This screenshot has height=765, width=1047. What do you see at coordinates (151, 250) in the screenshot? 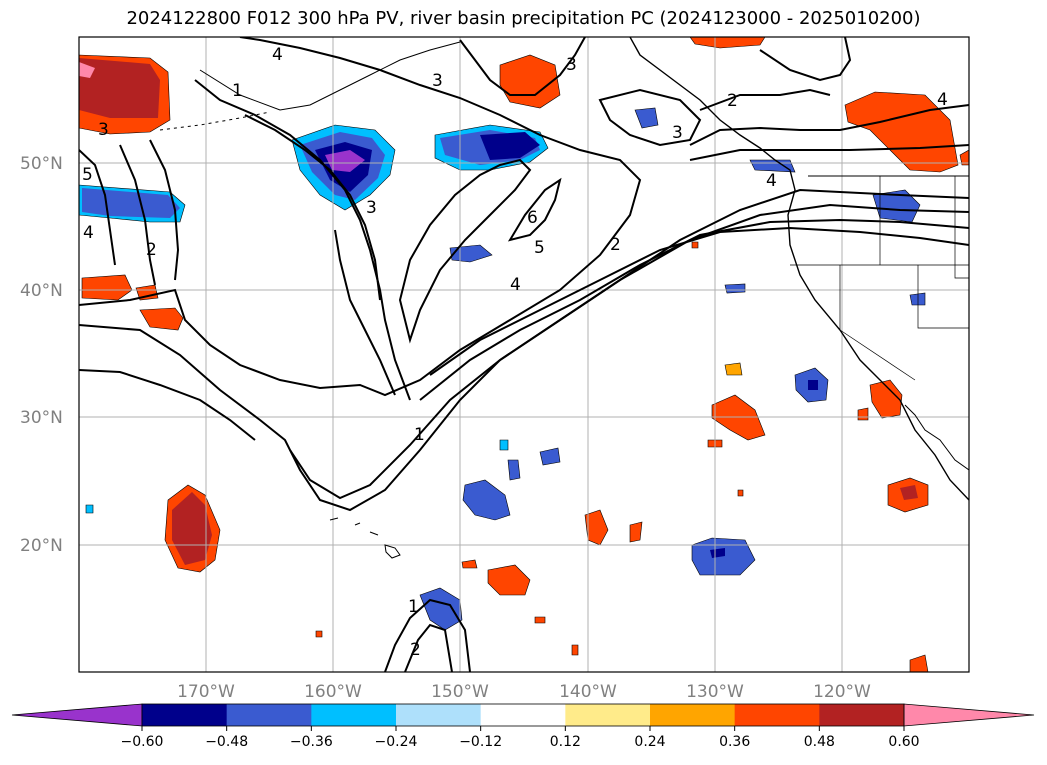
I see `contour-label-2-left: 2` at bounding box center [151, 250].